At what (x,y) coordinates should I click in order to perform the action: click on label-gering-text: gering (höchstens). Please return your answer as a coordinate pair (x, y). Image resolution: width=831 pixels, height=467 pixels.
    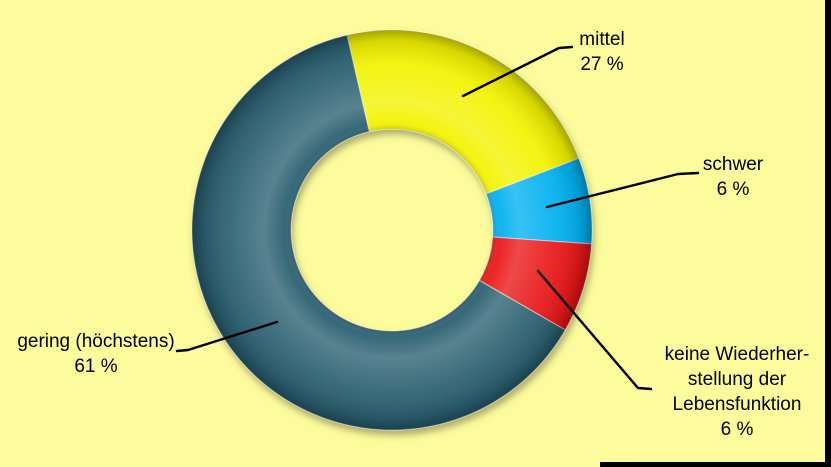
    Looking at the image, I should click on (96, 341).